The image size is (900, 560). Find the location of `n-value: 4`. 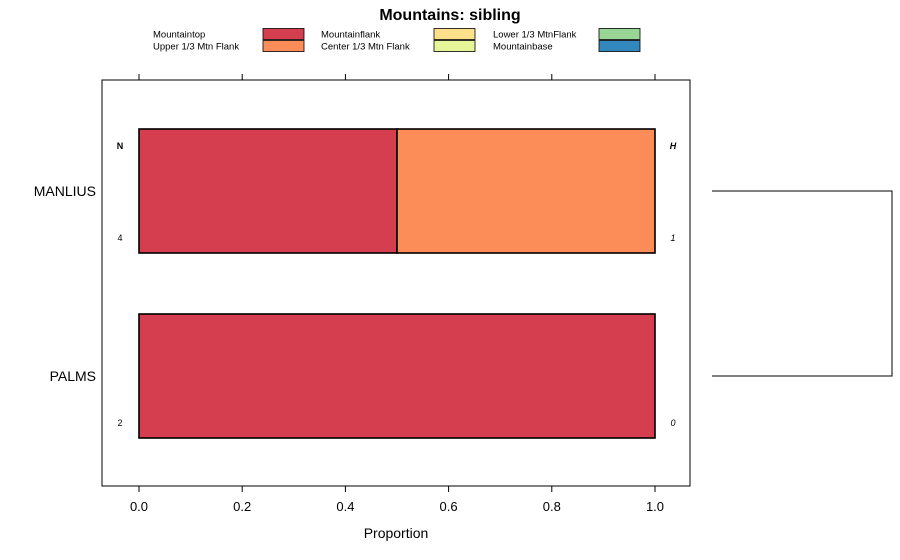

n-value: 4 is located at coordinates (119, 238).